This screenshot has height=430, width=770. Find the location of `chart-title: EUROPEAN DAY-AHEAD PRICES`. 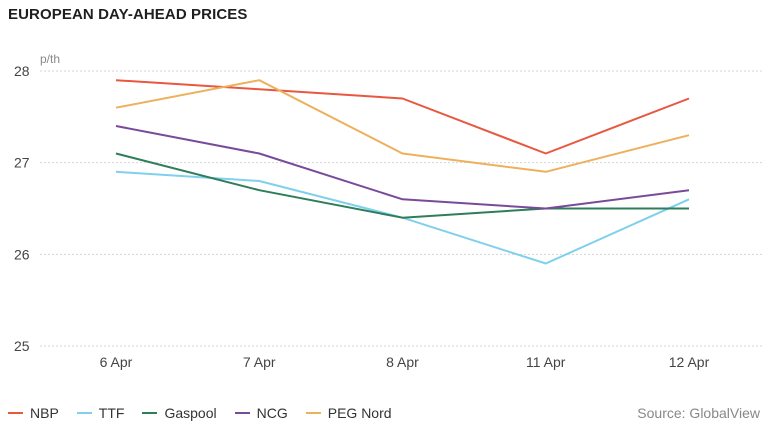

chart-title: EUROPEAN DAY-AHEAD PRICES is located at coordinates (128, 14).